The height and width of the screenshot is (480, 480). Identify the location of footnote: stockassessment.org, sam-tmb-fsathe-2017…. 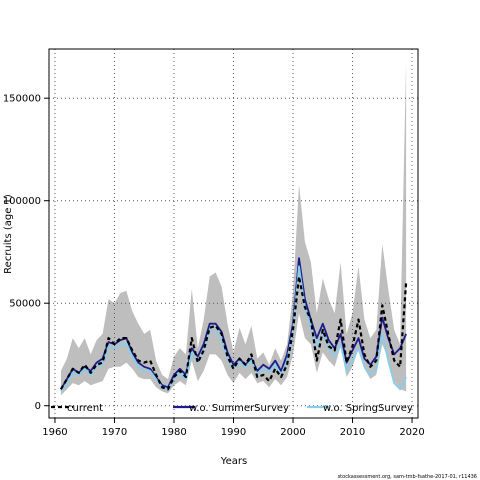
(407, 477).